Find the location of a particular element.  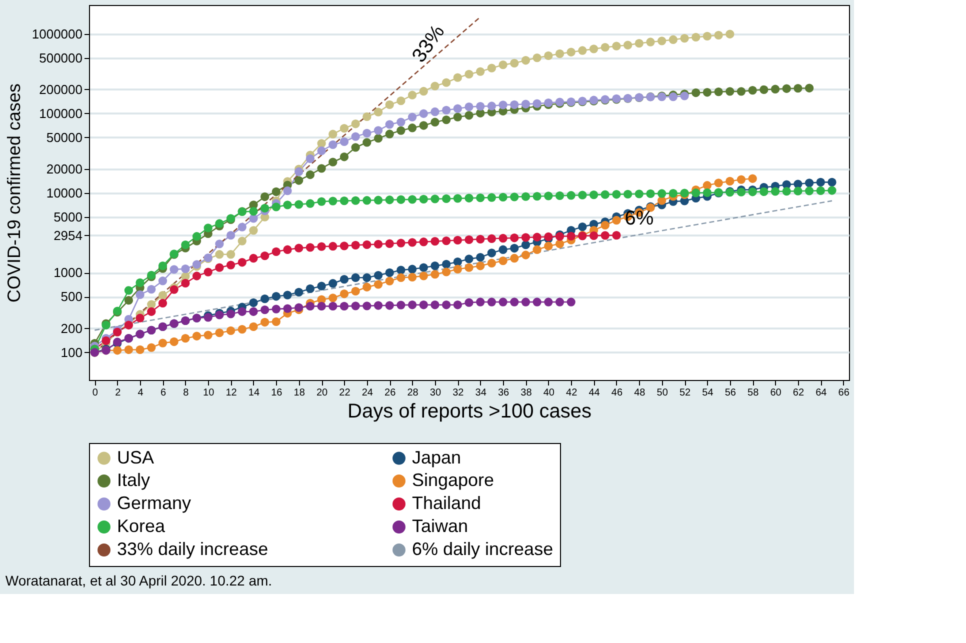

x-tick-label: 64 is located at coordinates (822, 393).